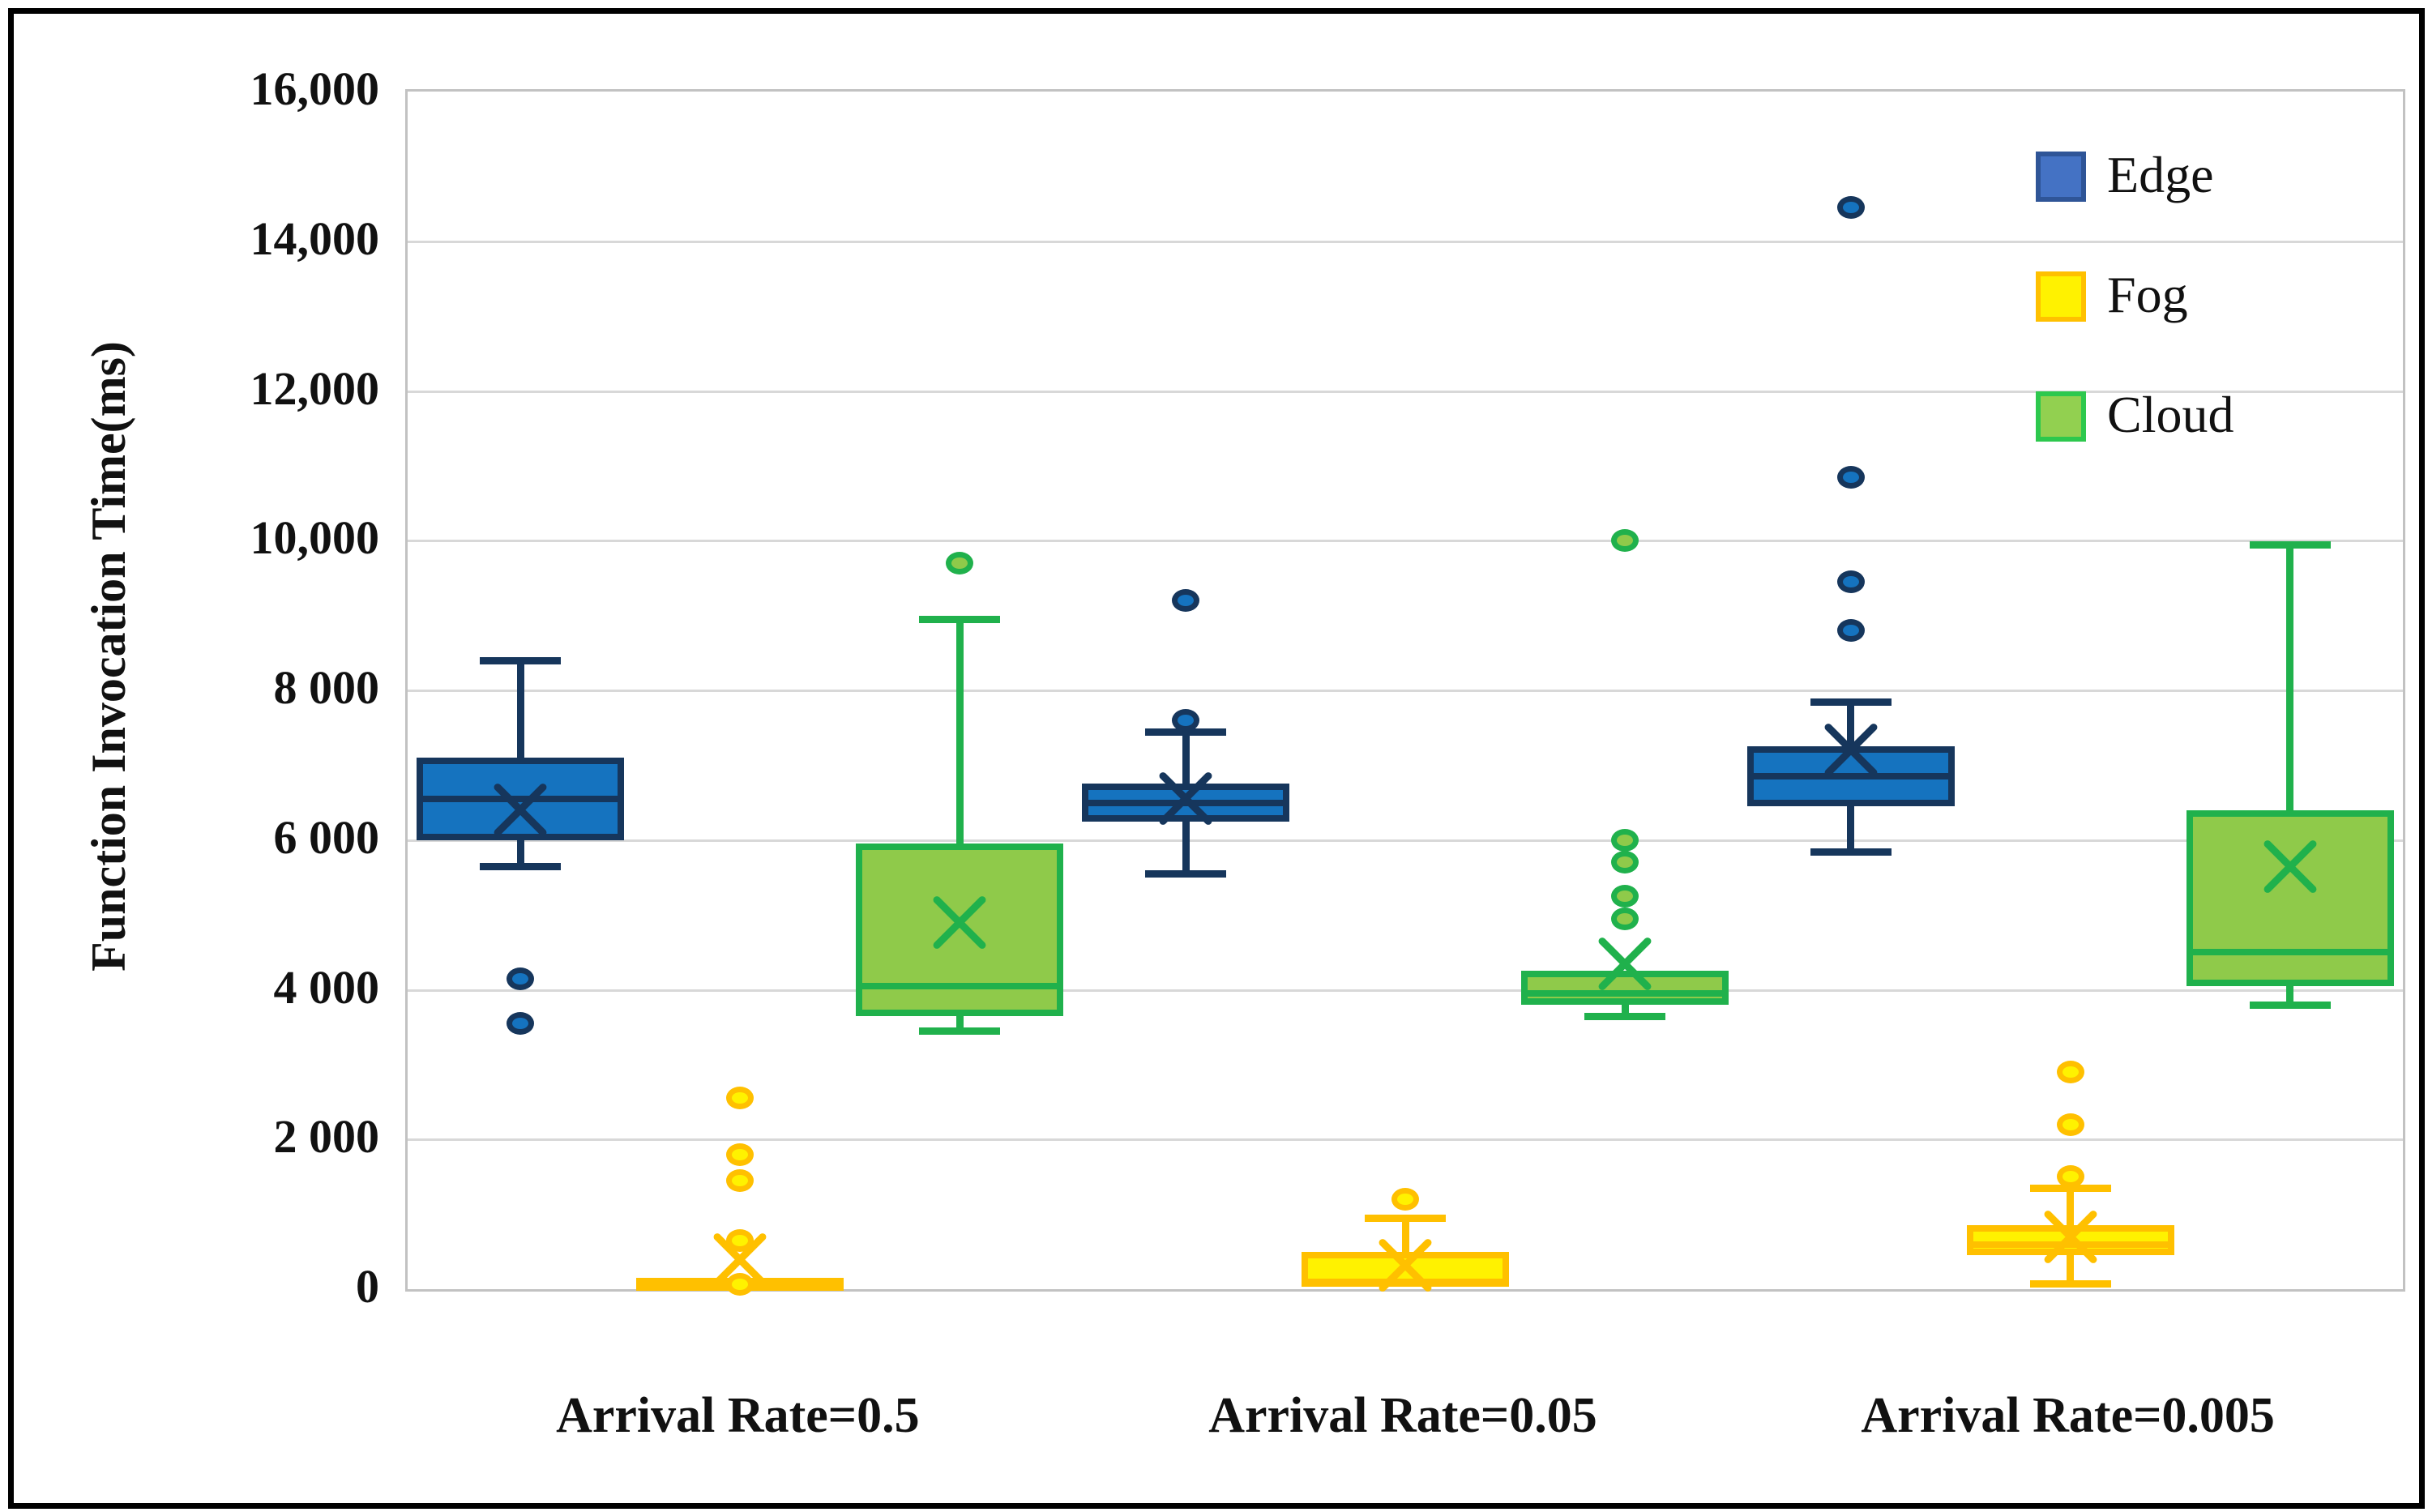 The image size is (2428, 1512). What do you see at coordinates (1186, 757) in the screenshot?
I see `whisker-line-upper-edge-group2` at bounding box center [1186, 757].